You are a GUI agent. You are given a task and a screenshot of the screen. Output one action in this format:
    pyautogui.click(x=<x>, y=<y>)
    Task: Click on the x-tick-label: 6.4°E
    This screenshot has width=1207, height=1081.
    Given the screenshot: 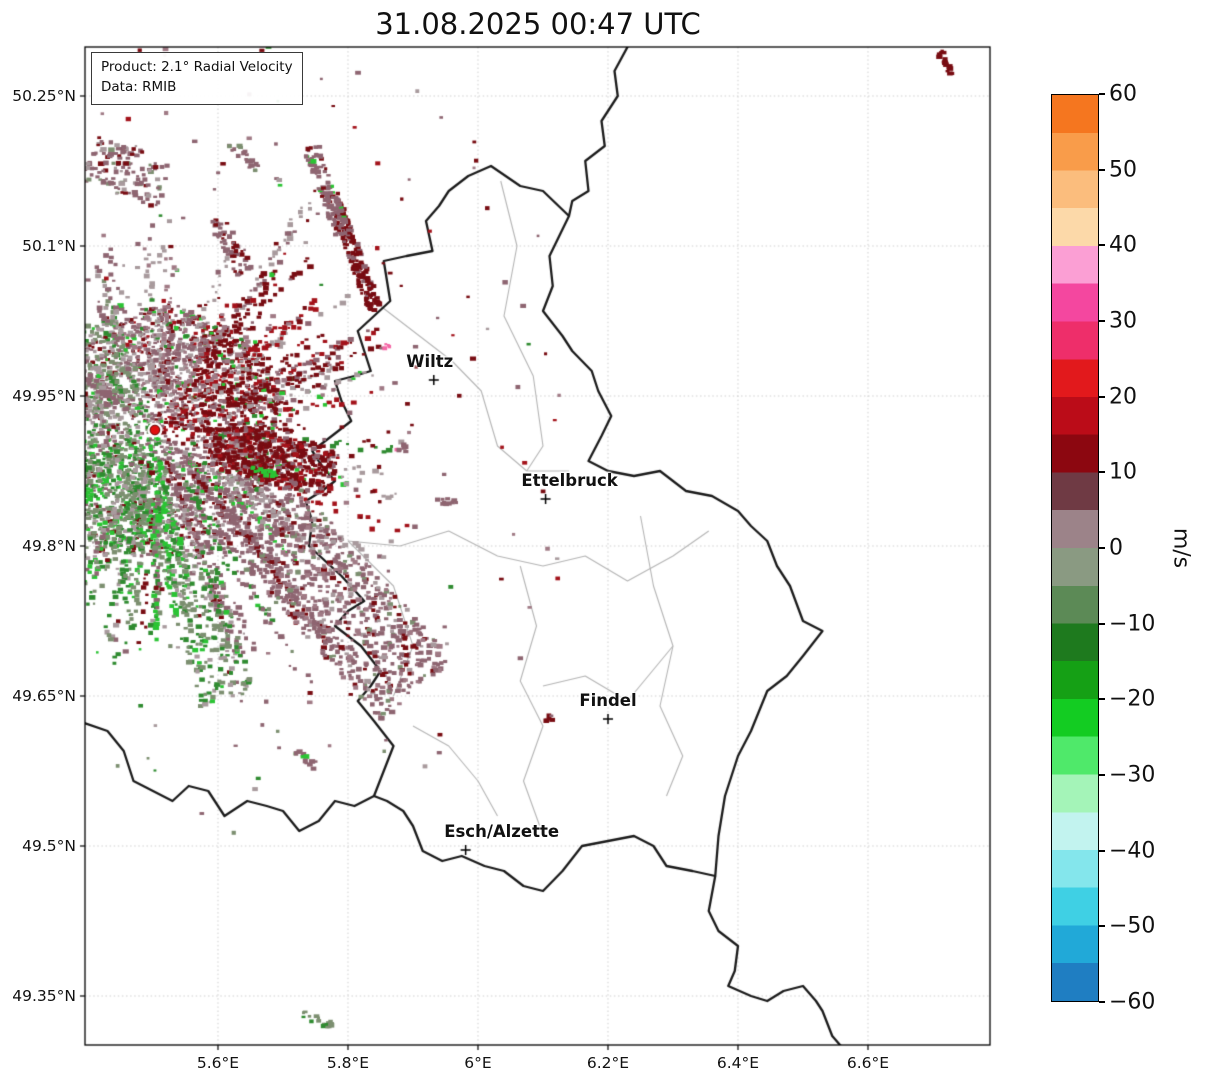 What is the action you would take?
    pyautogui.click(x=738, y=1063)
    